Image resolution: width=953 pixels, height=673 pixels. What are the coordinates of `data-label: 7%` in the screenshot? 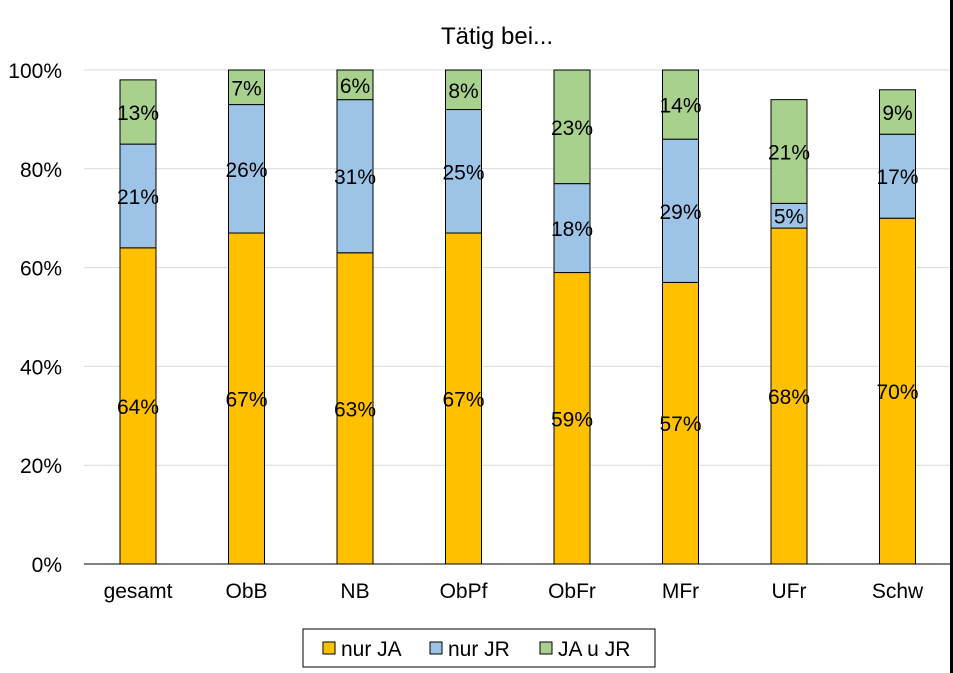 It's located at (246, 88).